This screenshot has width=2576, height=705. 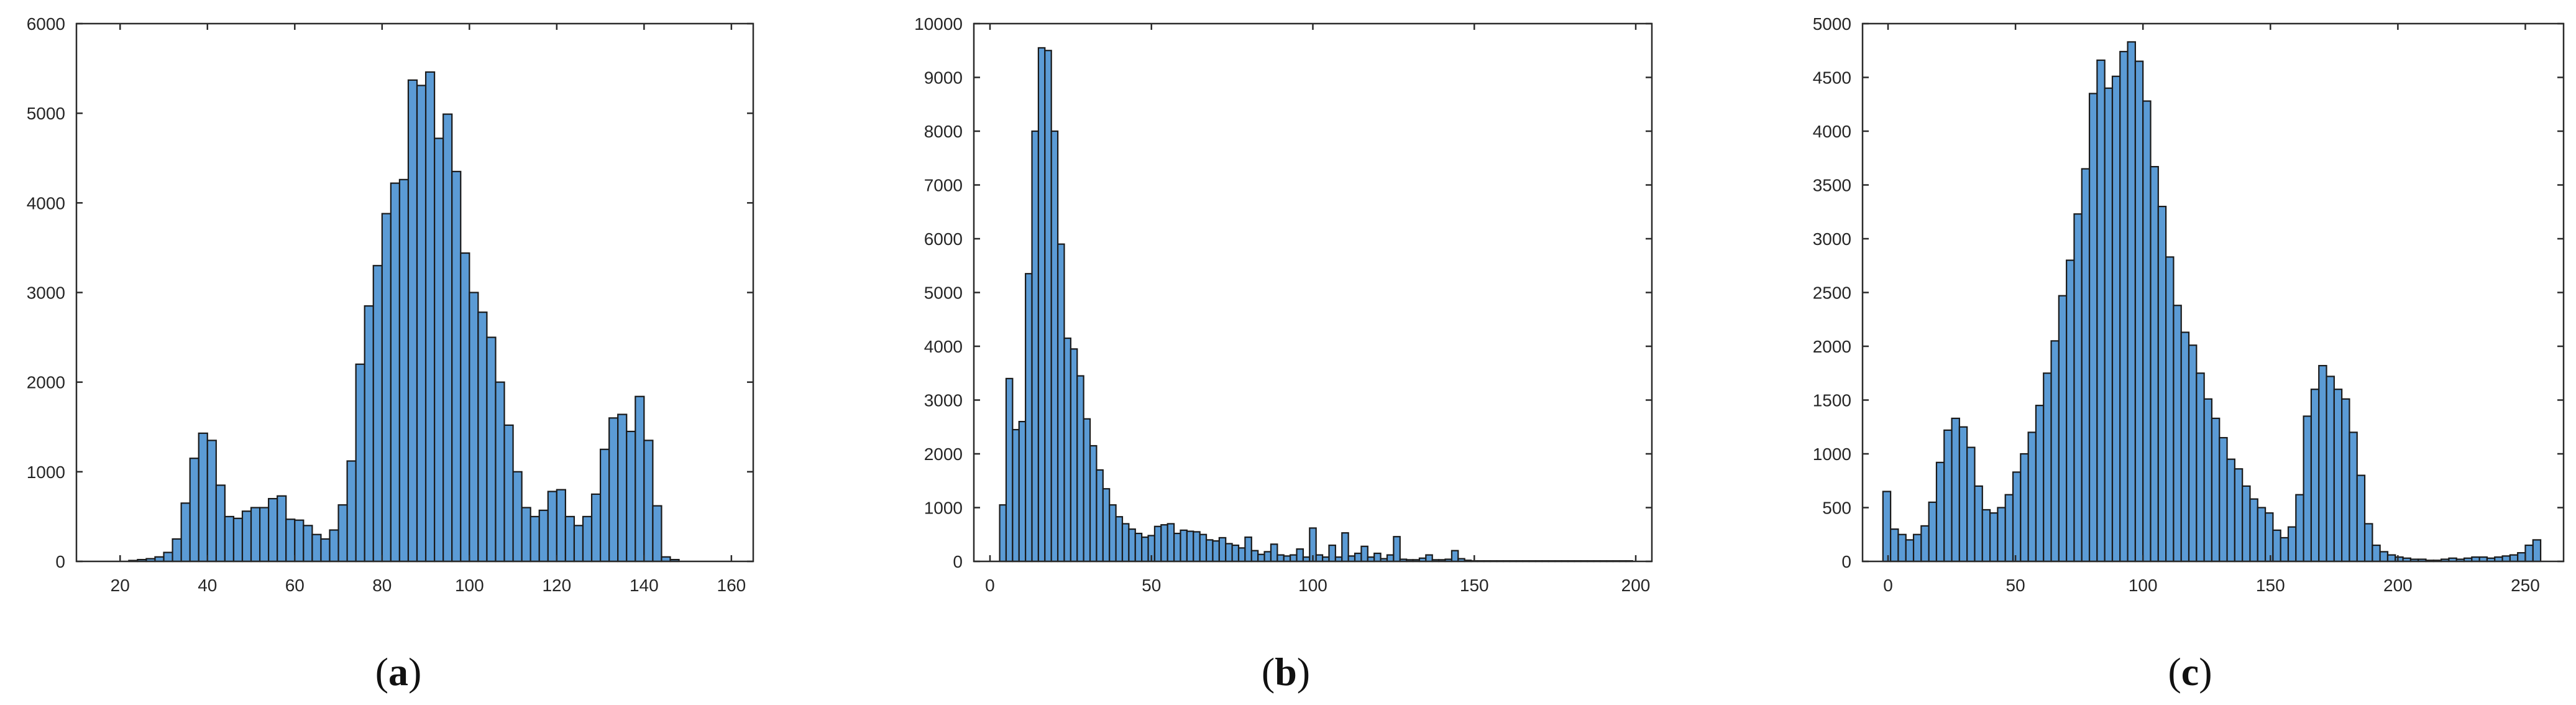 What do you see at coordinates (295, 586) in the screenshot?
I see `x-tick-label: 60` at bounding box center [295, 586].